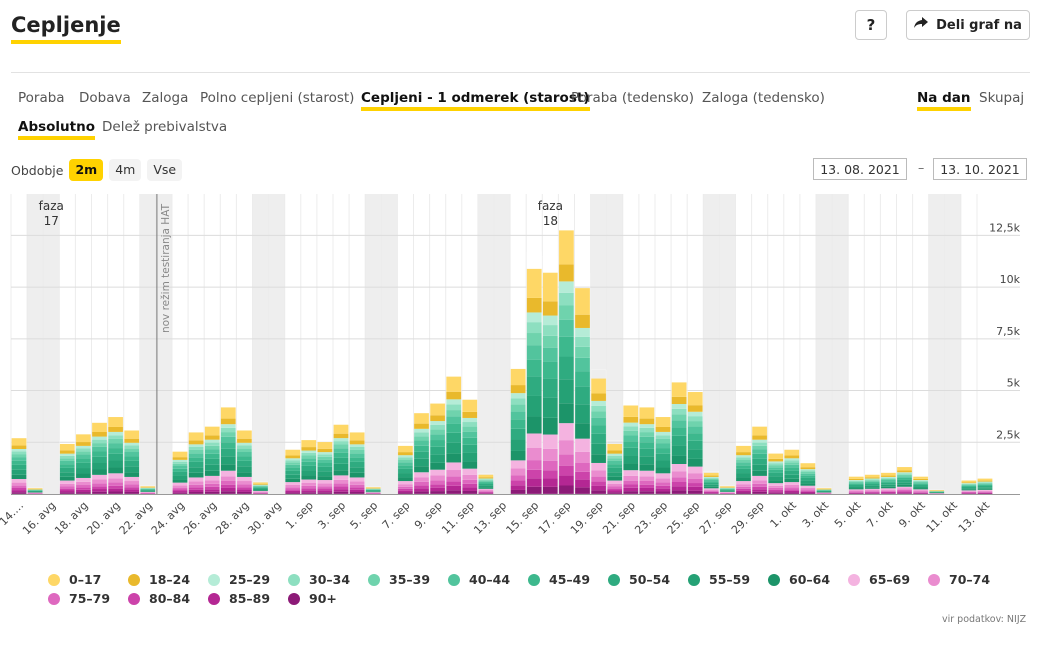  Describe the element at coordinates (879, 579) in the screenshot. I see `legend-item: 65–69` at that location.